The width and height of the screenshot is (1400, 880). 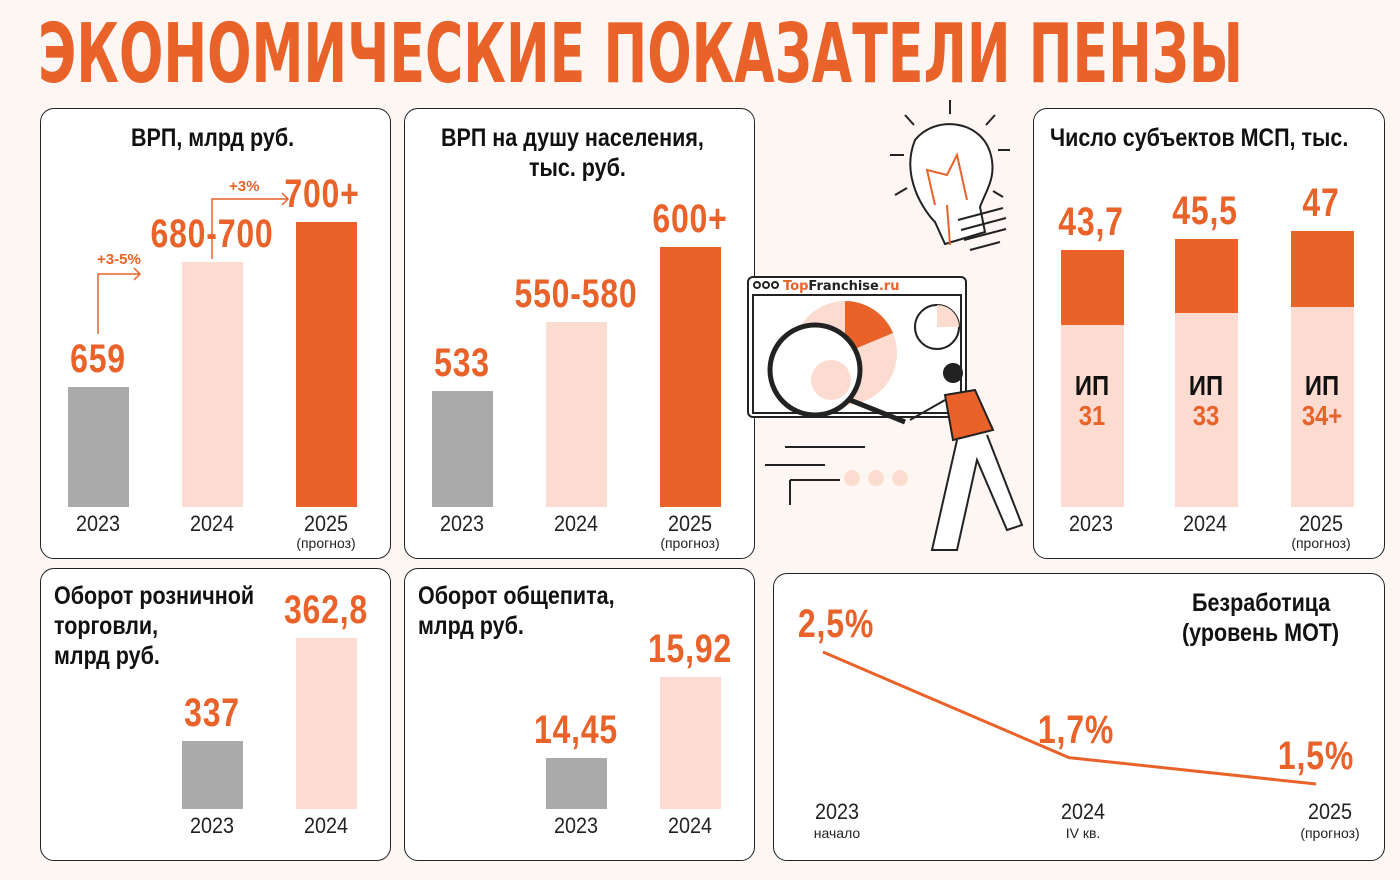 I want to click on magnifier-icon, so click(x=836, y=373).